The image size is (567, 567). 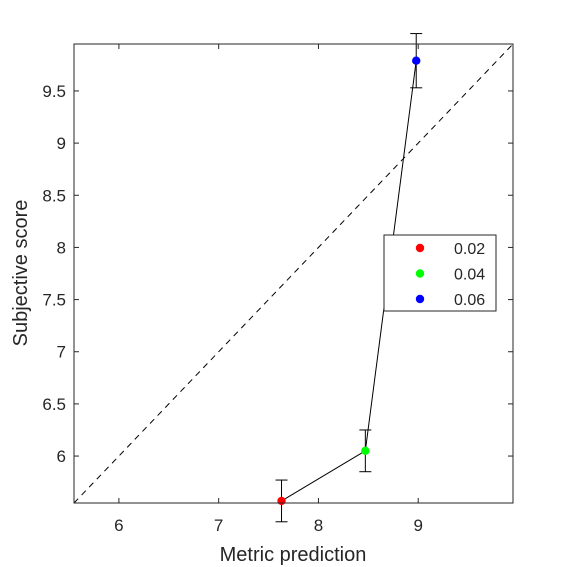 What do you see at coordinates (61, 247) in the screenshot?
I see `y-tick-label: 8` at bounding box center [61, 247].